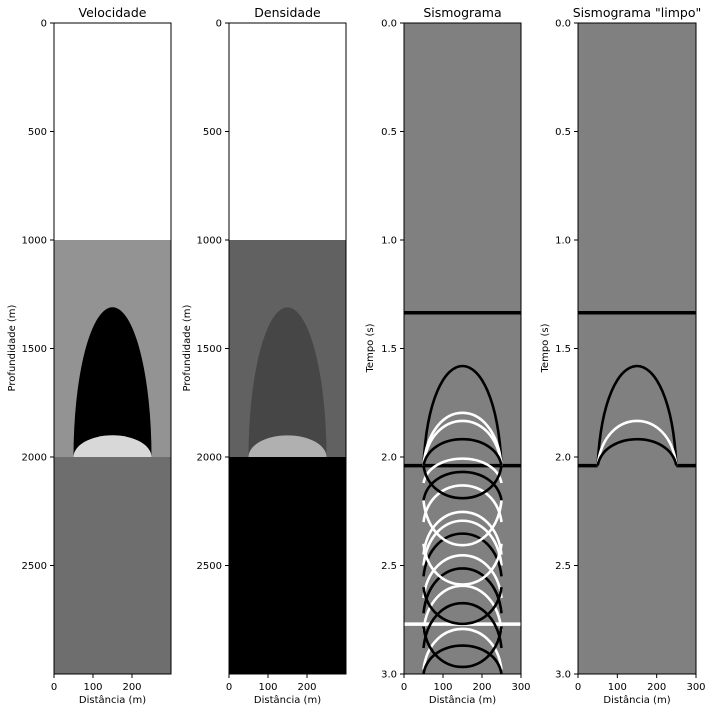  Describe the element at coordinates (637, 12) in the screenshot. I see `panel-title: Sismograma "limpo"` at that location.